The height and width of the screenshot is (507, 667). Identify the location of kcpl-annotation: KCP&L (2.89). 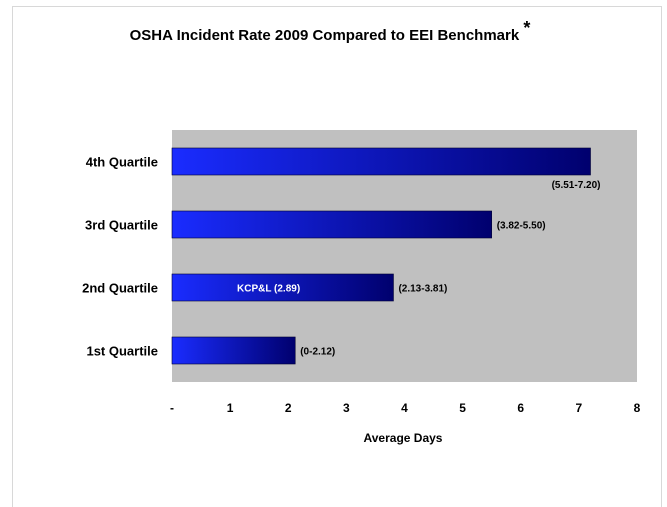
(268, 289).